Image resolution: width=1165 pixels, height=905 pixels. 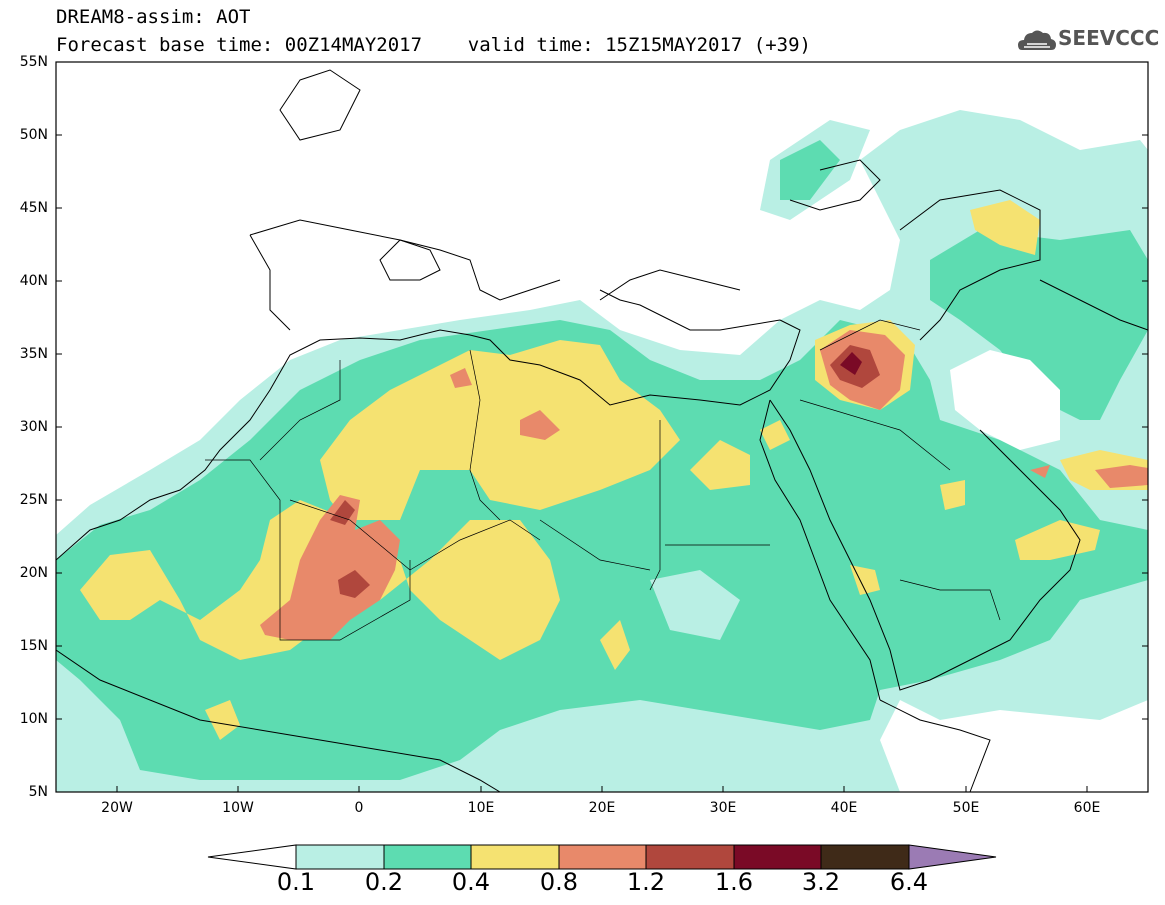 I want to click on colorbar-label: 1.6, so click(x=734, y=882).